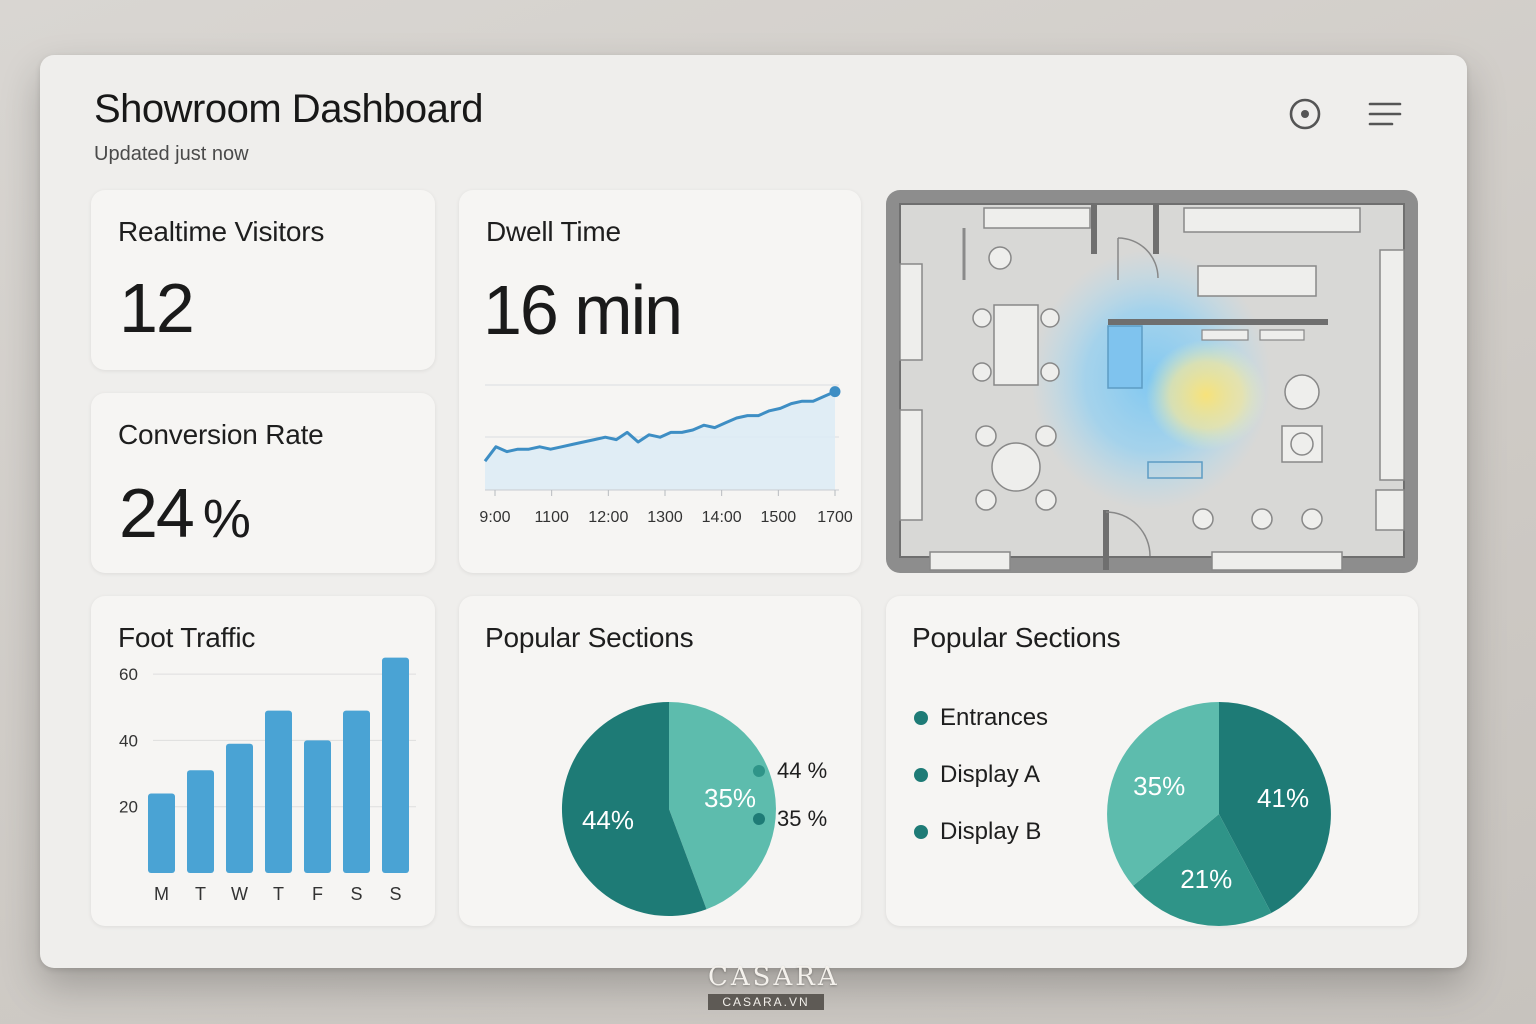  Describe the element at coordinates (802, 770) in the screenshot. I see `legend-label-1: 44 %` at that location.